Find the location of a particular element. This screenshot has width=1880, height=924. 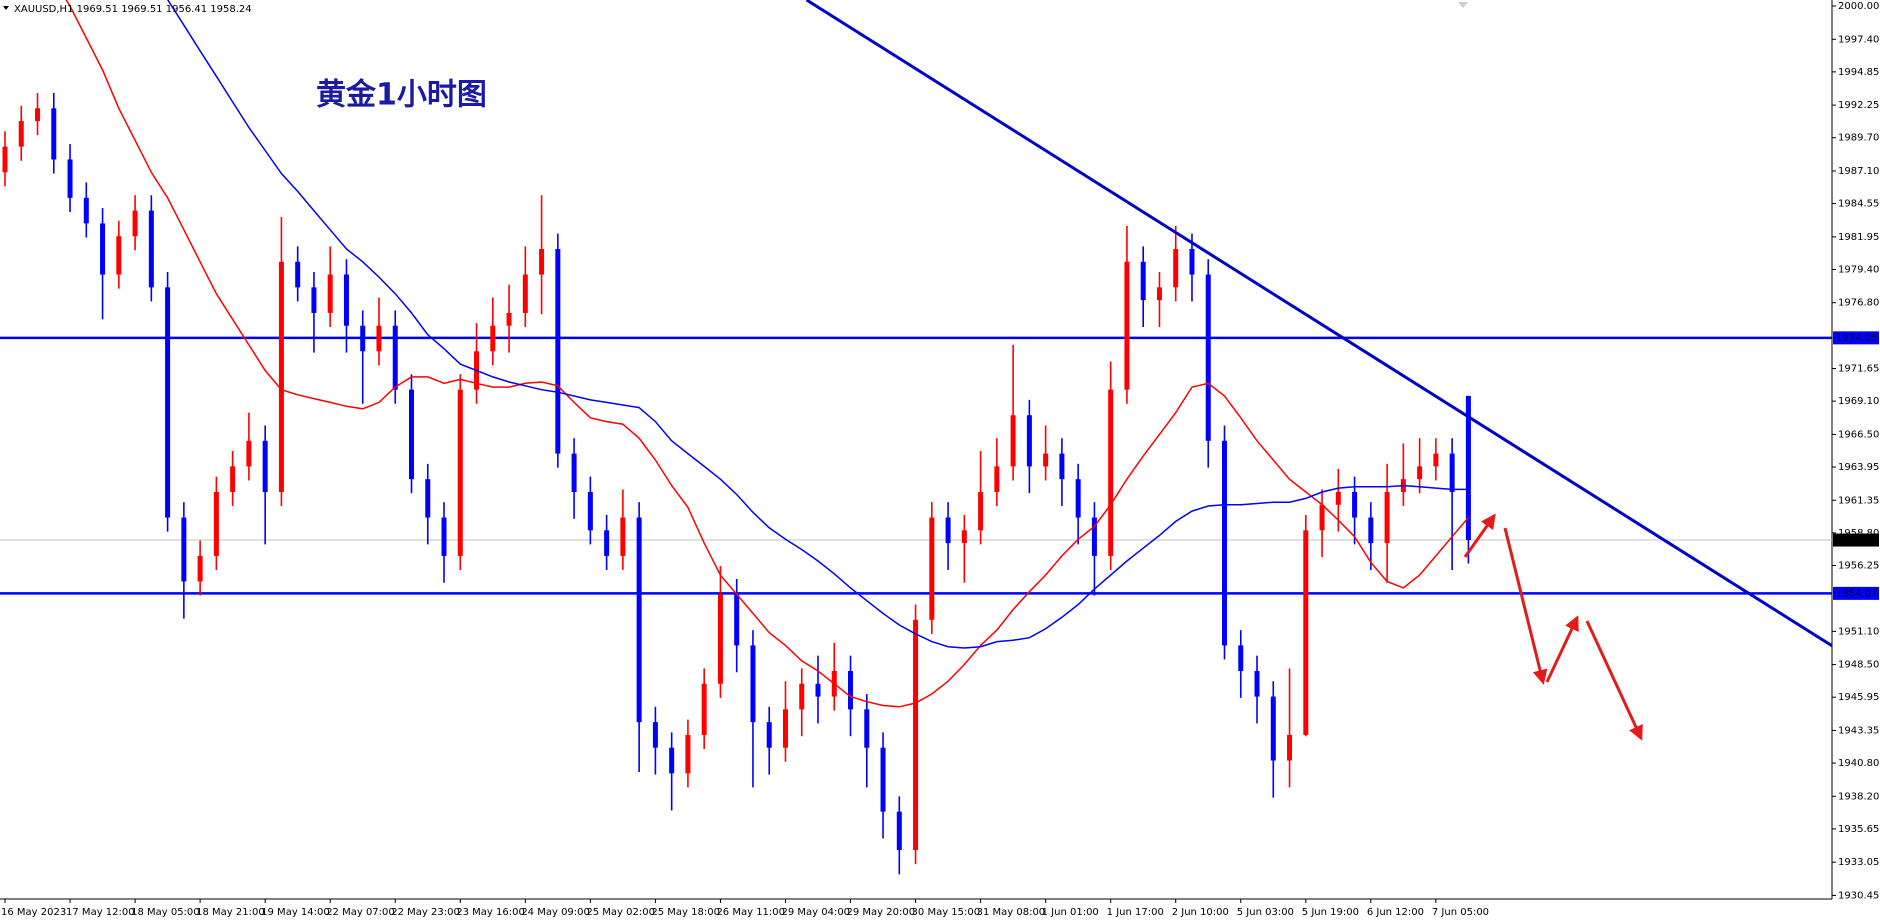

x-tick-label: 1 Jun 17:00 is located at coordinates (1135, 912).